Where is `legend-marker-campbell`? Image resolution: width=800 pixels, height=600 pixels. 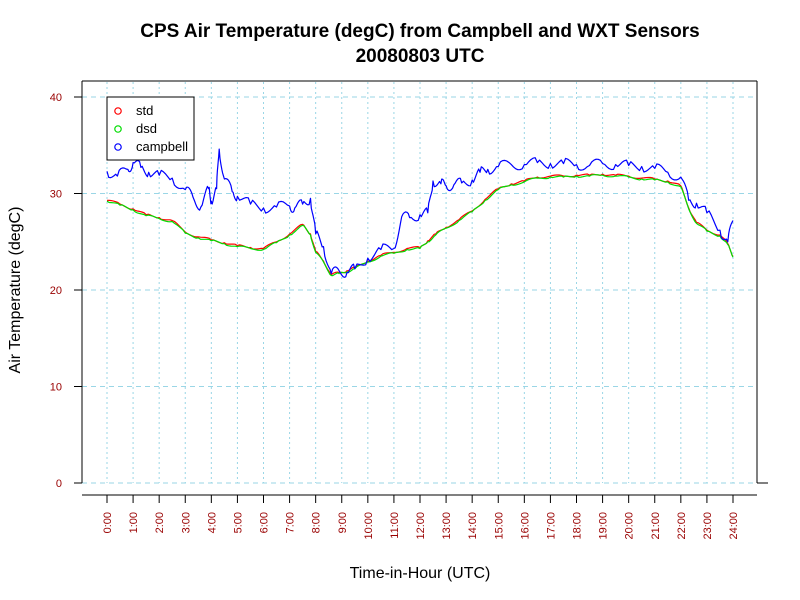
legend-marker-campbell is located at coordinates (118, 147).